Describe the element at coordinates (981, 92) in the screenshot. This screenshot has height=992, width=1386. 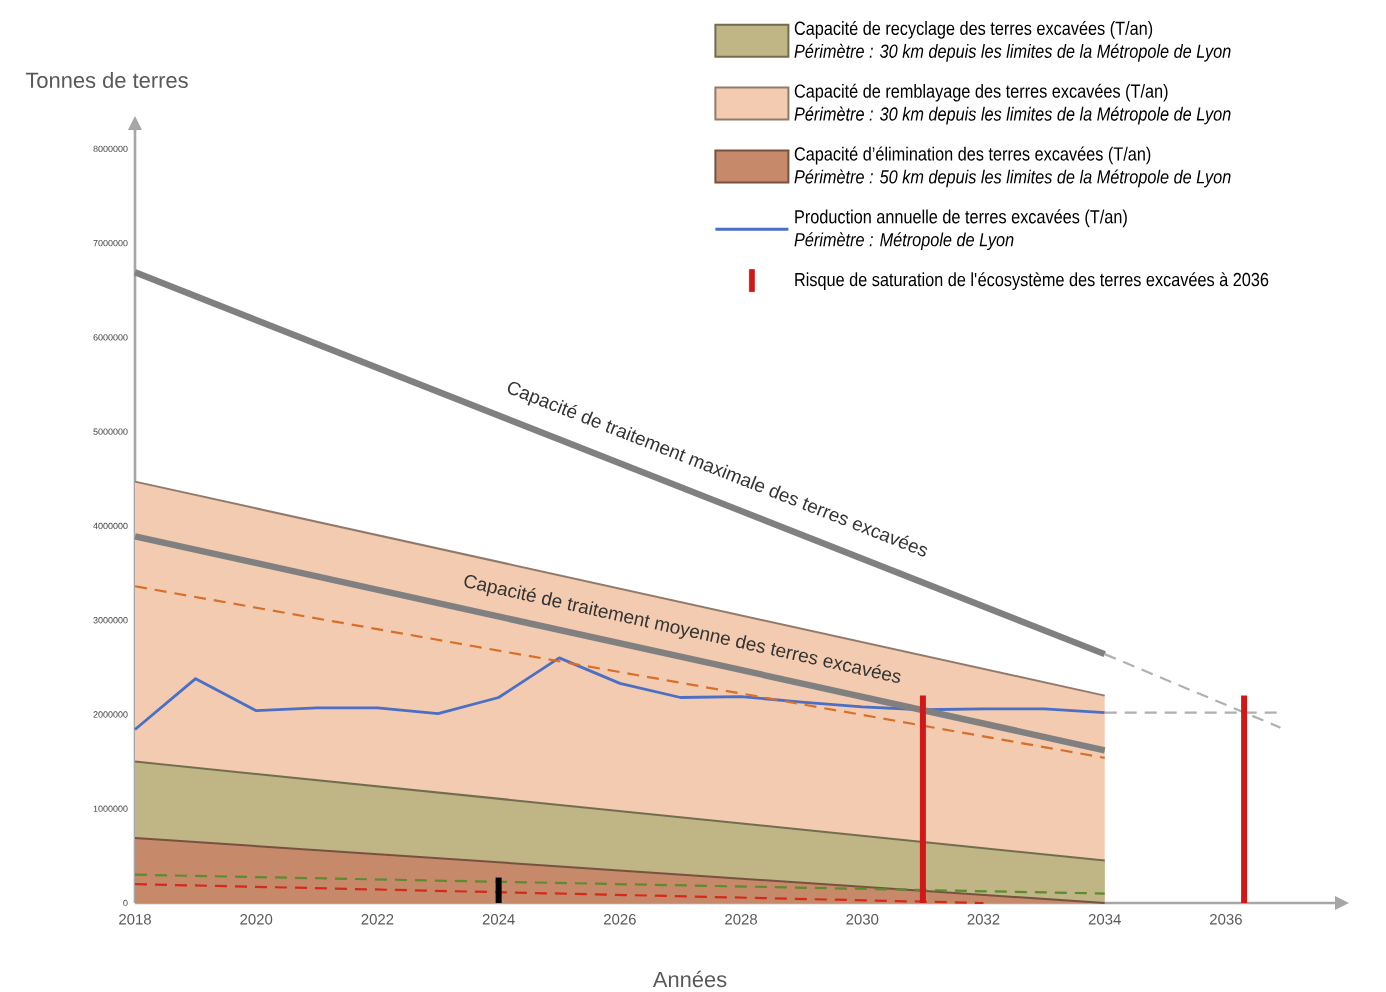
I see `legend-label: Capacité de remblayage des terres excavées (T/an)` at that location.